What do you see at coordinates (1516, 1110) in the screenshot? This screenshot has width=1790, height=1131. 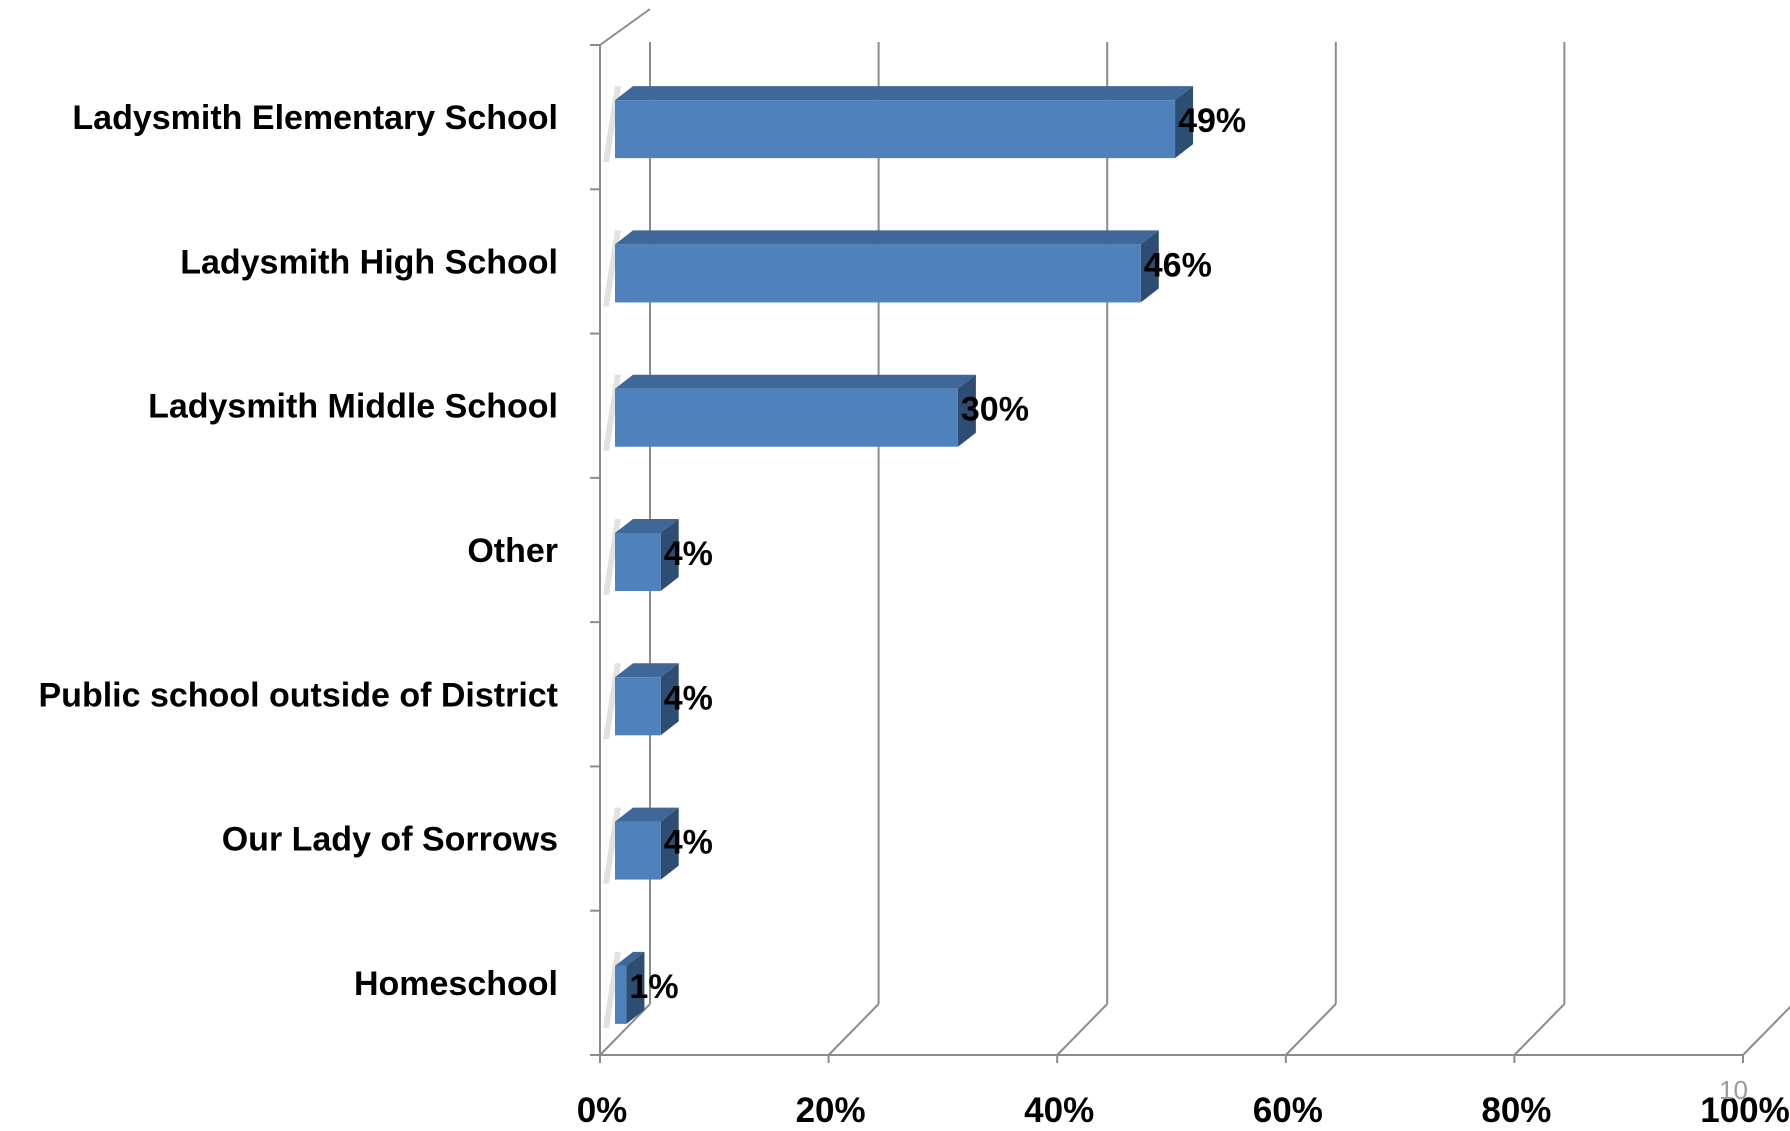 I see `x-tick-label: 80%` at bounding box center [1516, 1110].